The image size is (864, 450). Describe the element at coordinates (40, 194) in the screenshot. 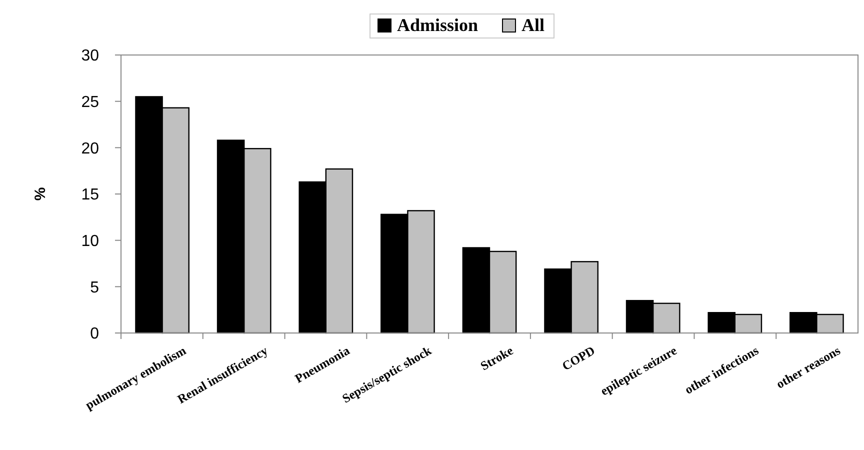

I see `y-axis-title: %` at that location.